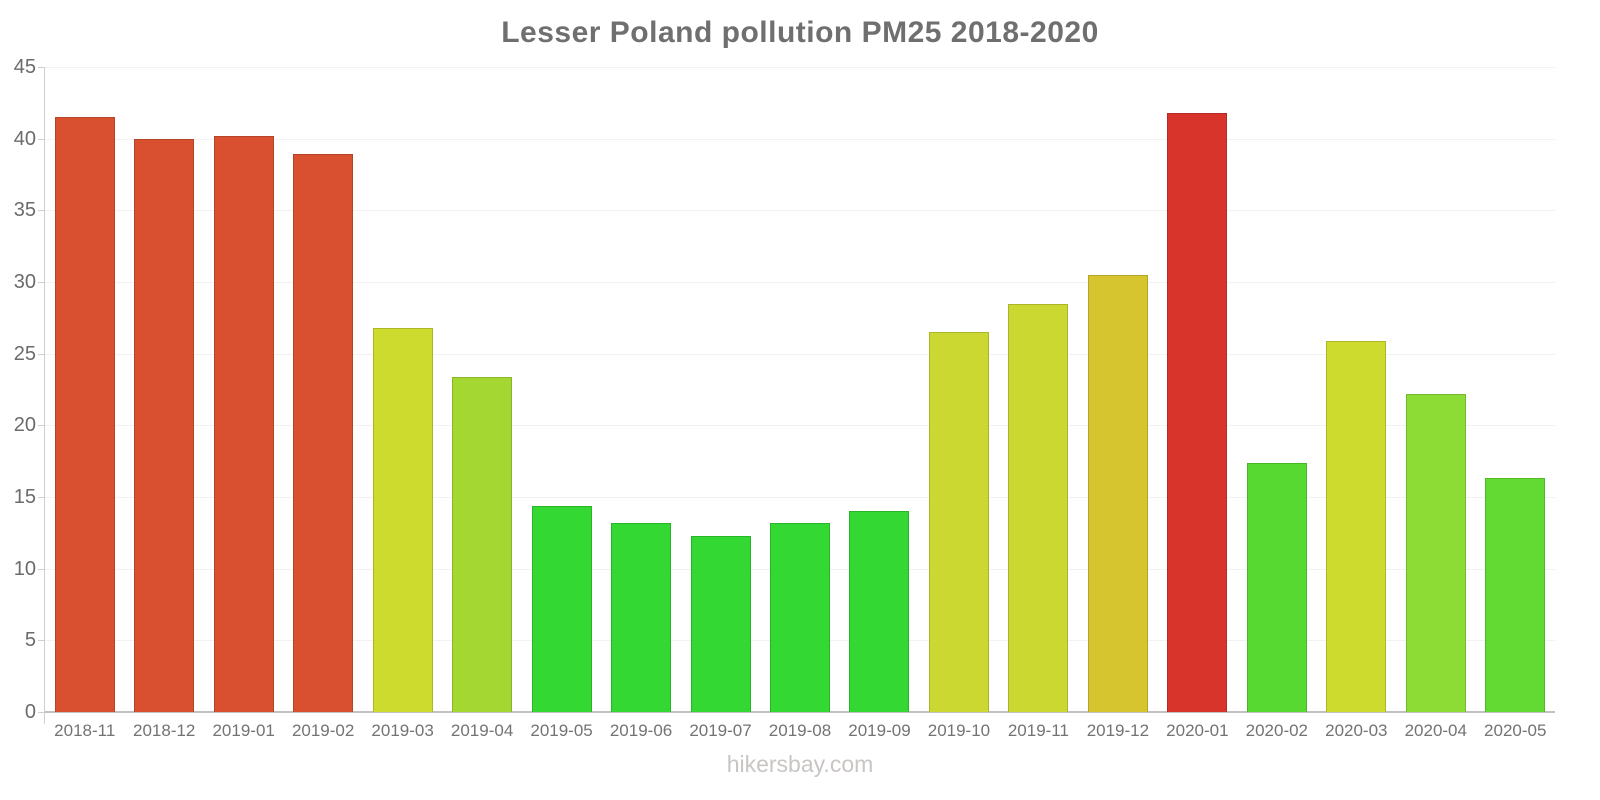 This screenshot has height=800, width=1600. Describe the element at coordinates (24, 353) in the screenshot. I see `y-axis-label-25: 25` at that location.